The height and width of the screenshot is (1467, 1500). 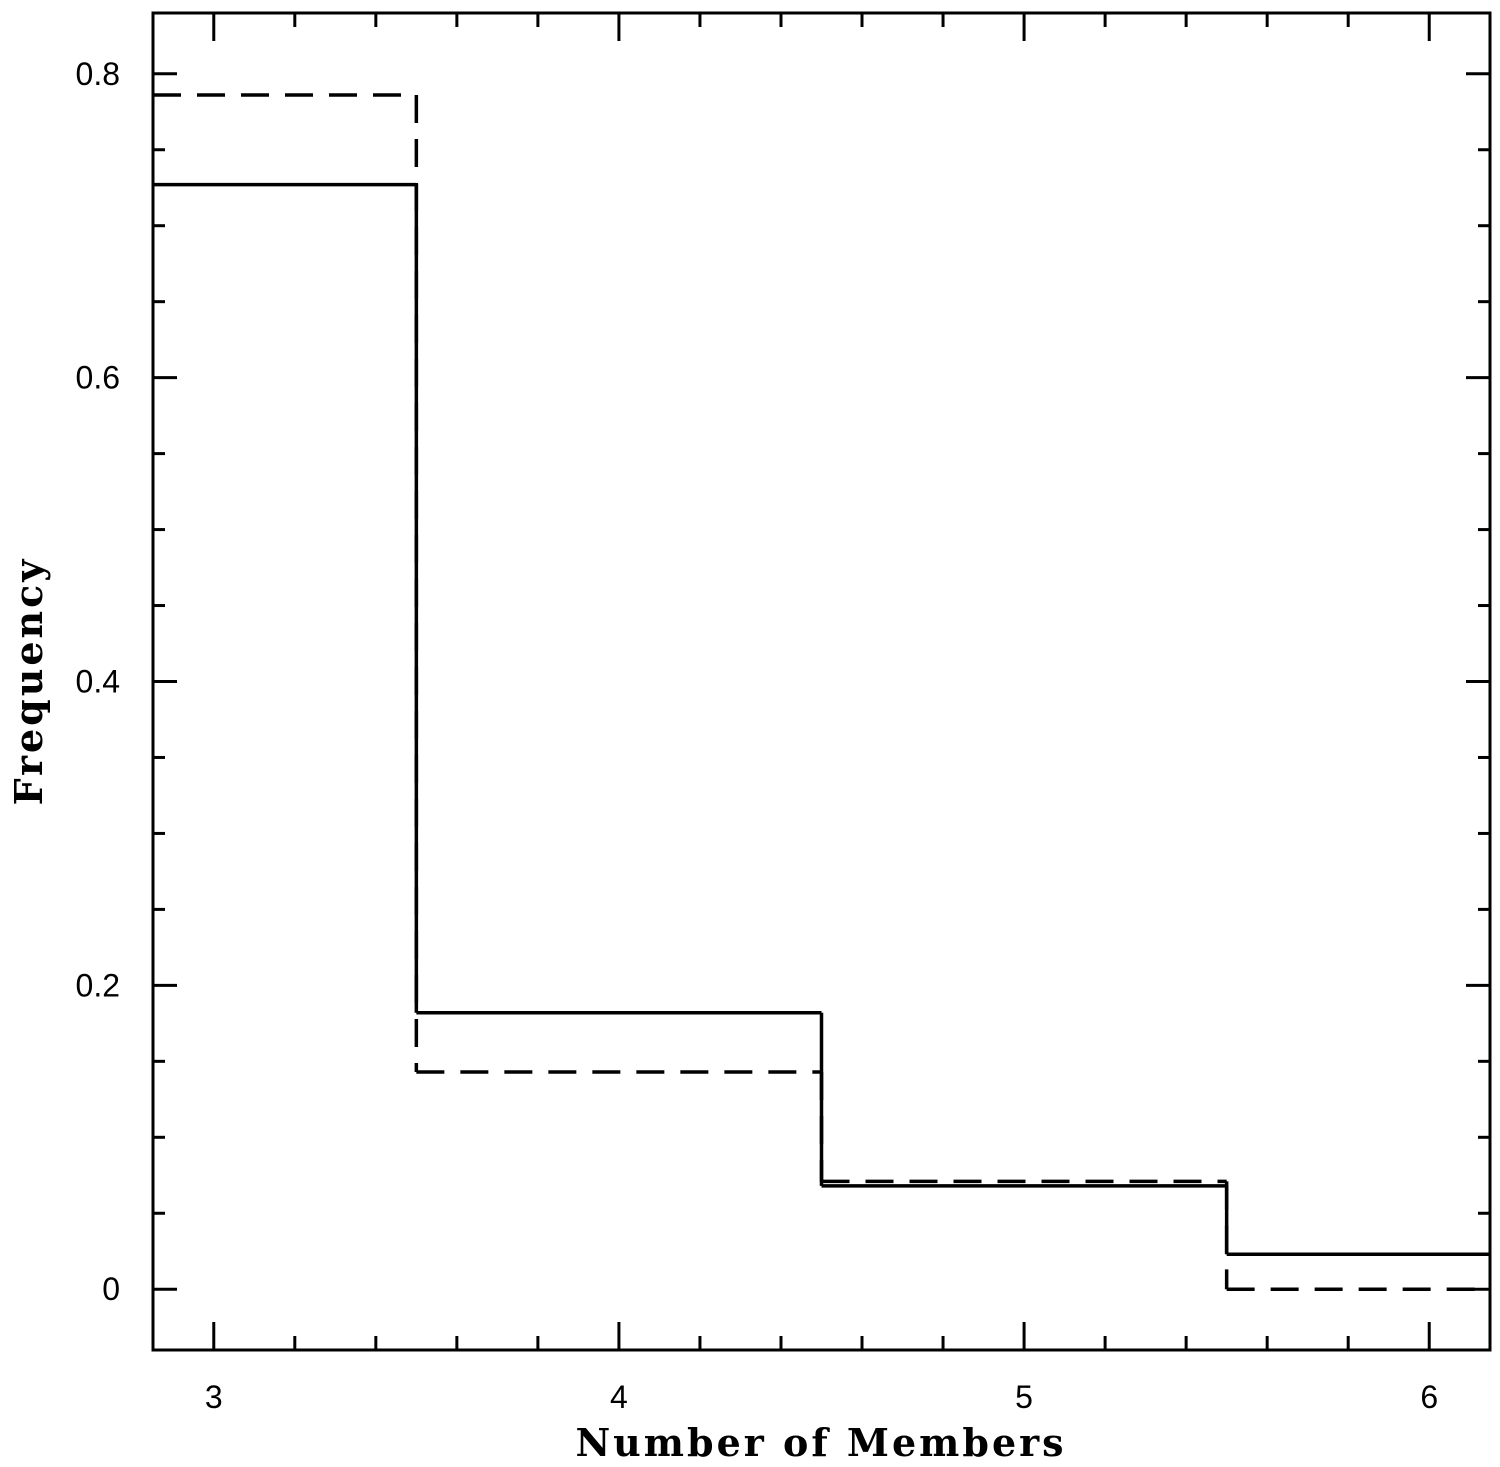 What do you see at coordinates (619, 1397) in the screenshot?
I see `x-tick-label: 4` at bounding box center [619, 1397].